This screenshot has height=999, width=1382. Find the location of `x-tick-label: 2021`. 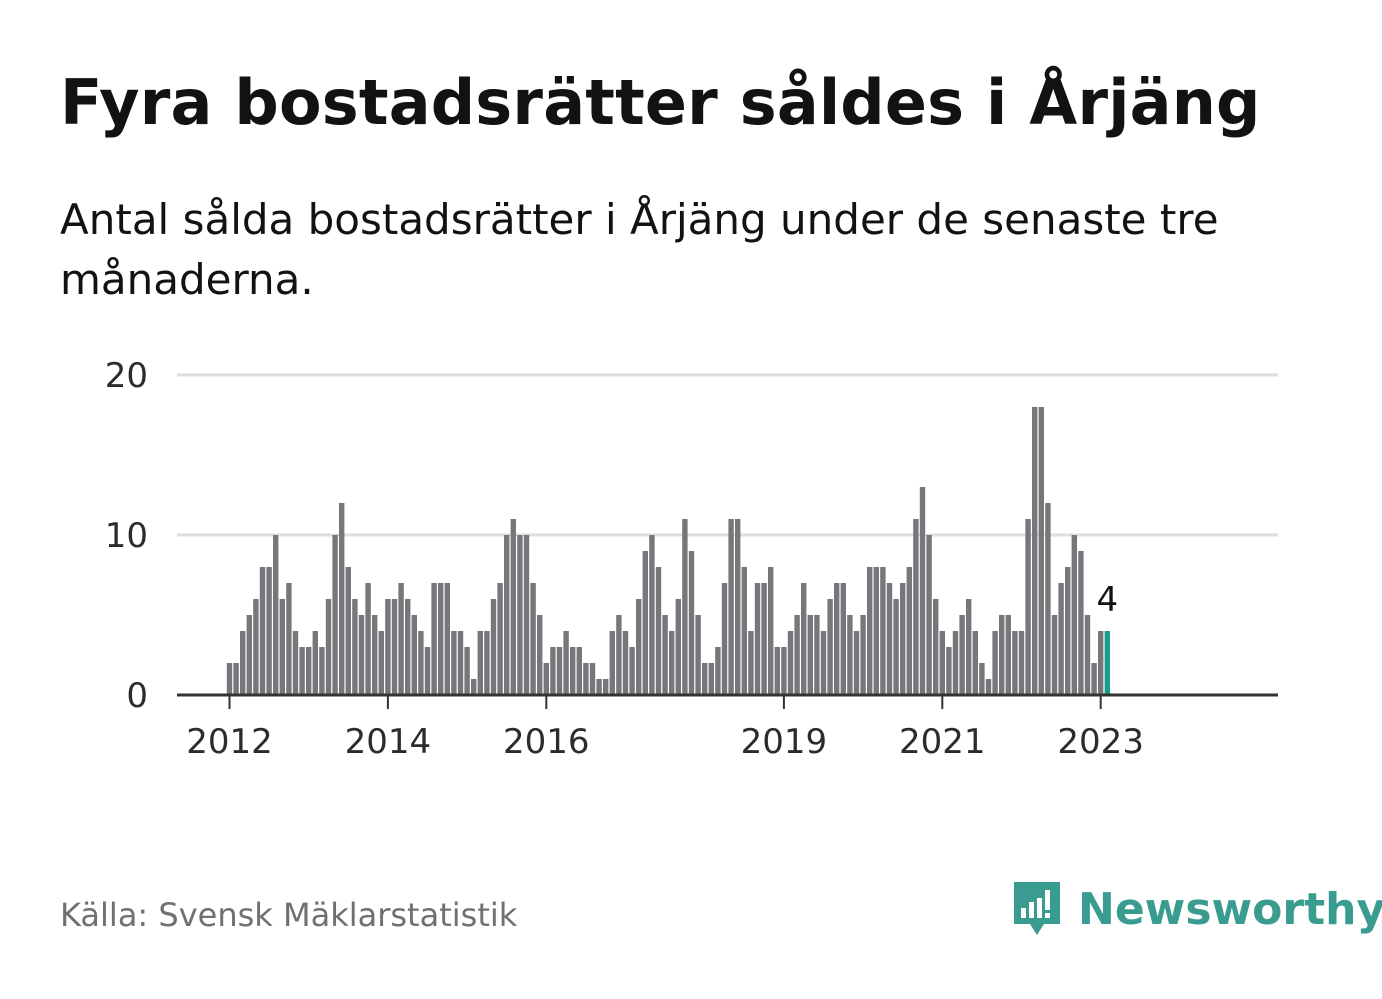

x-tick-label: 2021 is located at coordinates (942, 742).